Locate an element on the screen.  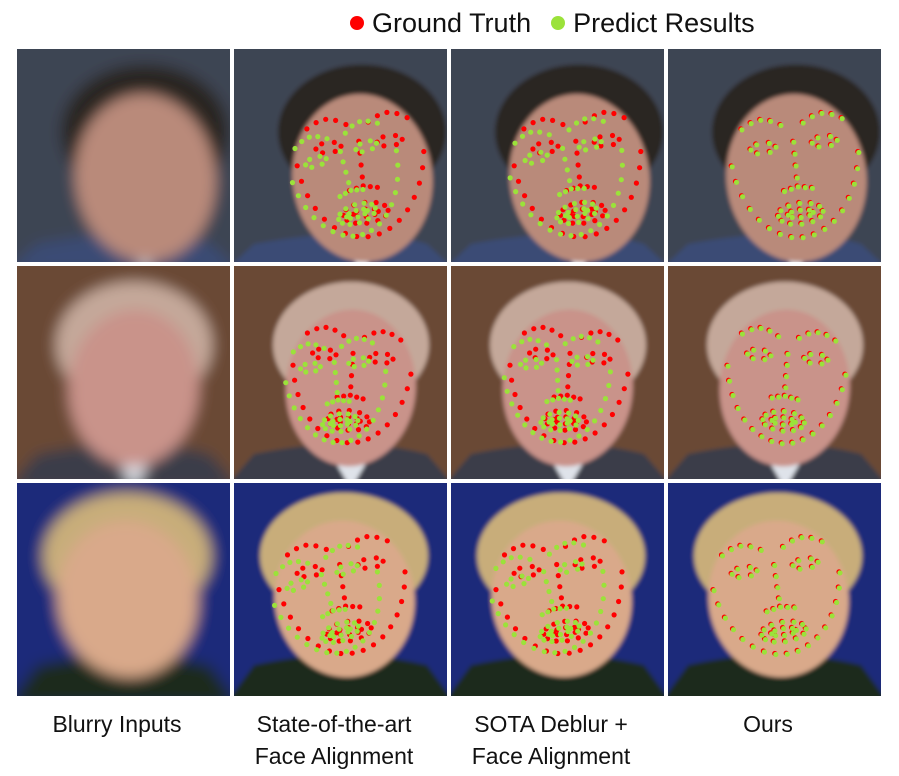
face-photo is located at coordinates (123, 589).